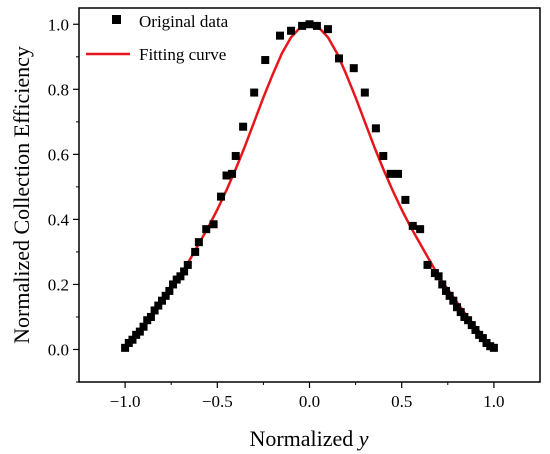 This screenshot has width=550, height=454. Describe the element at coordinates (401, 401) in the screenshot. I see `x-tick-label: 0.5` at that location.